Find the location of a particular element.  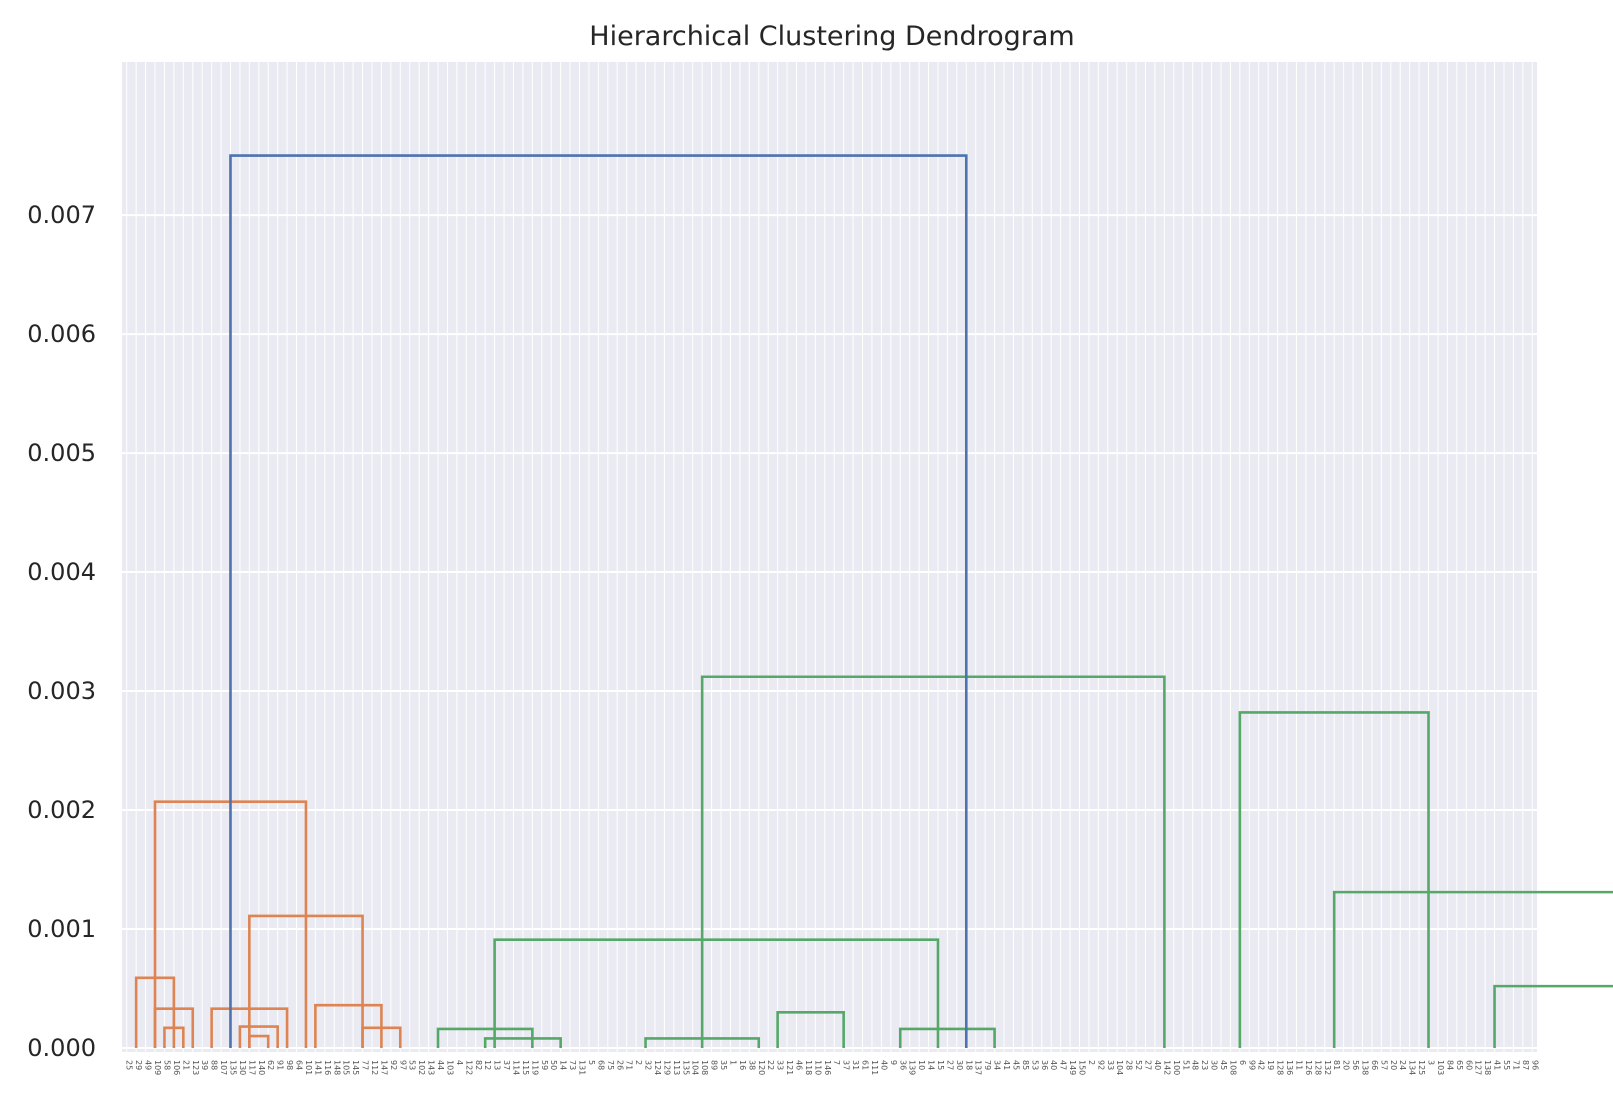

x-leaf-label: 124 is located at coordinates (657, 1067).